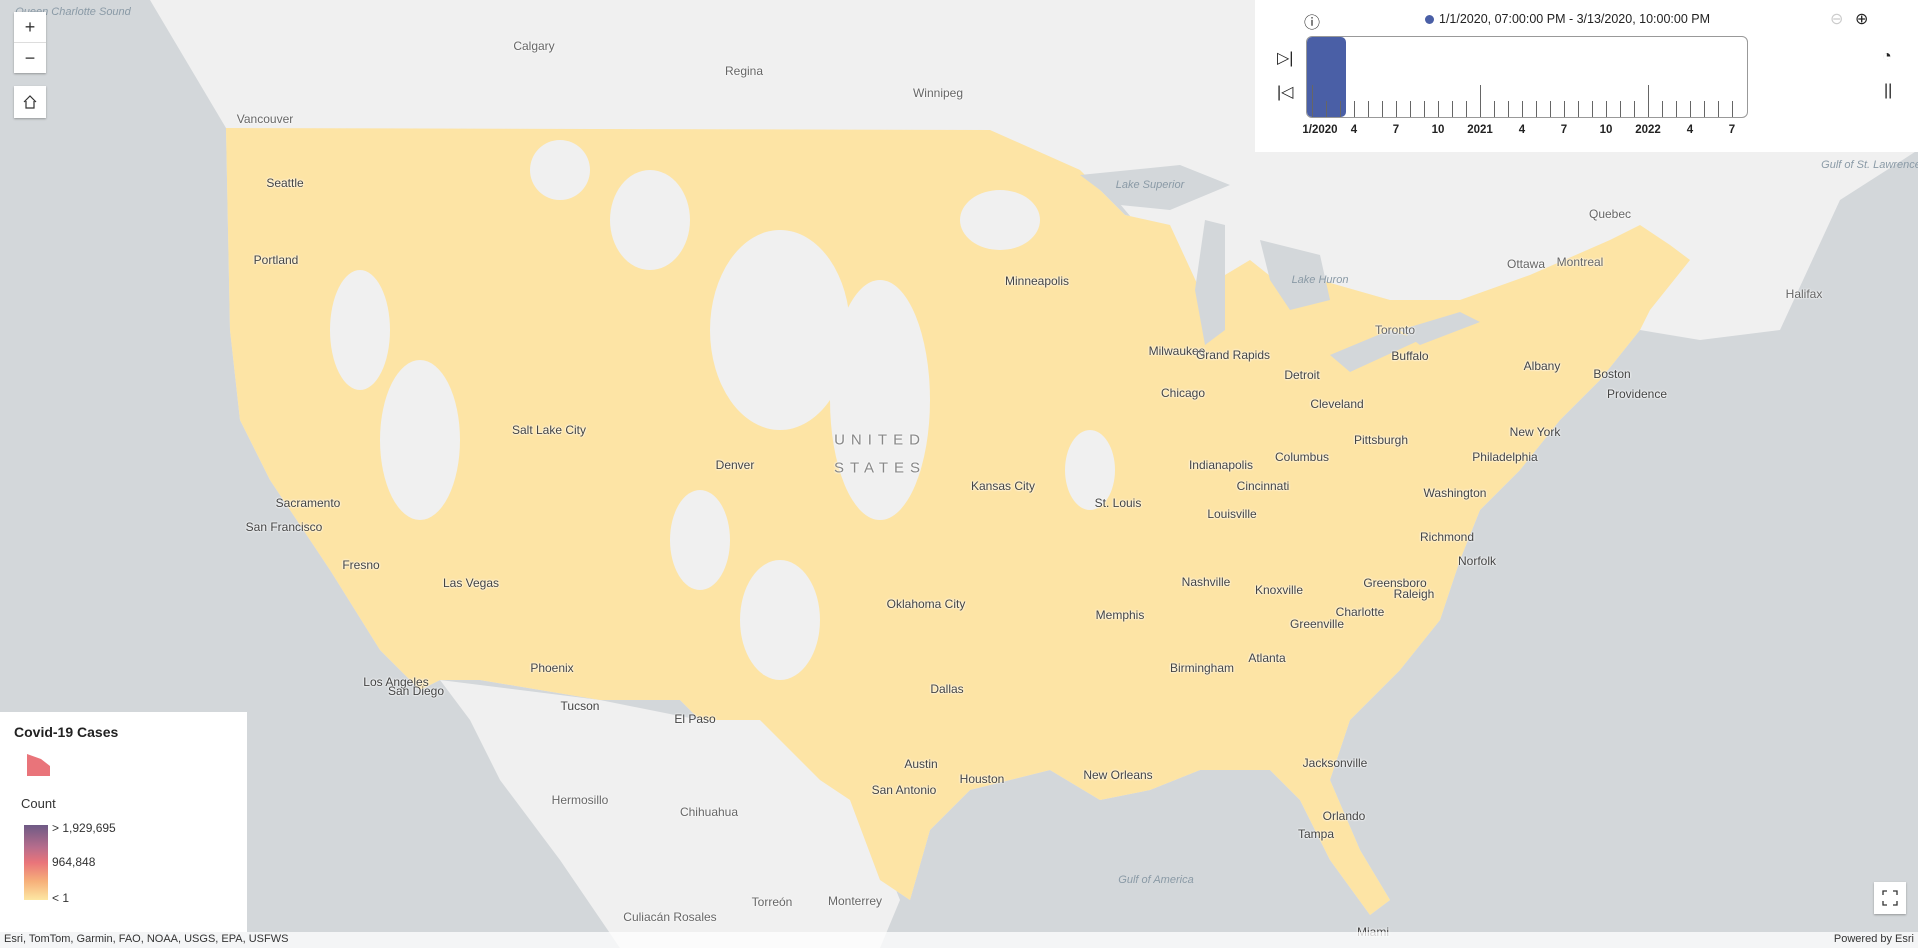  Describe the element at coordinates (30, 57) in the screenshot. I see `zoom-out-button: −` at that location.